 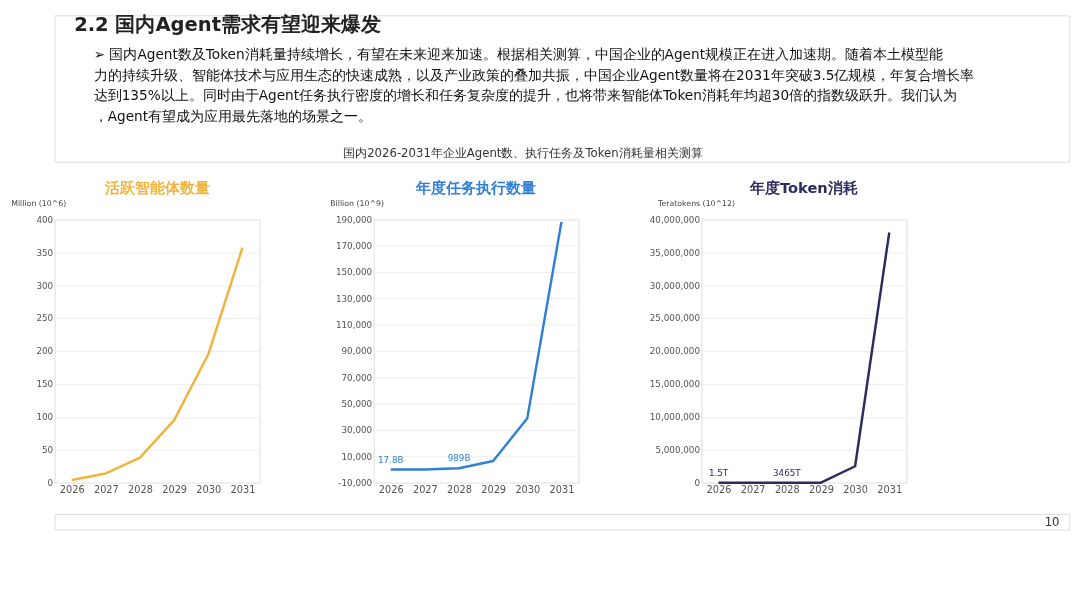 What do you see at coordinates (696, 204) in the screenshot?
I see `y-axis-title: Teratokens (10^12)` at bounding box center [696, 204].